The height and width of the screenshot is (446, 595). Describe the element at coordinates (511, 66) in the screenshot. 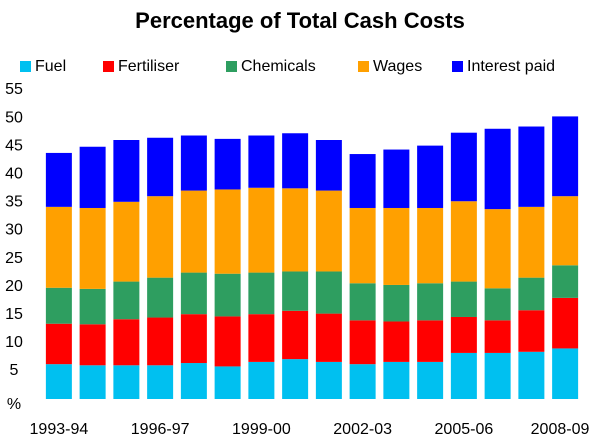

I see `legend-label: Interest paid` at that location.